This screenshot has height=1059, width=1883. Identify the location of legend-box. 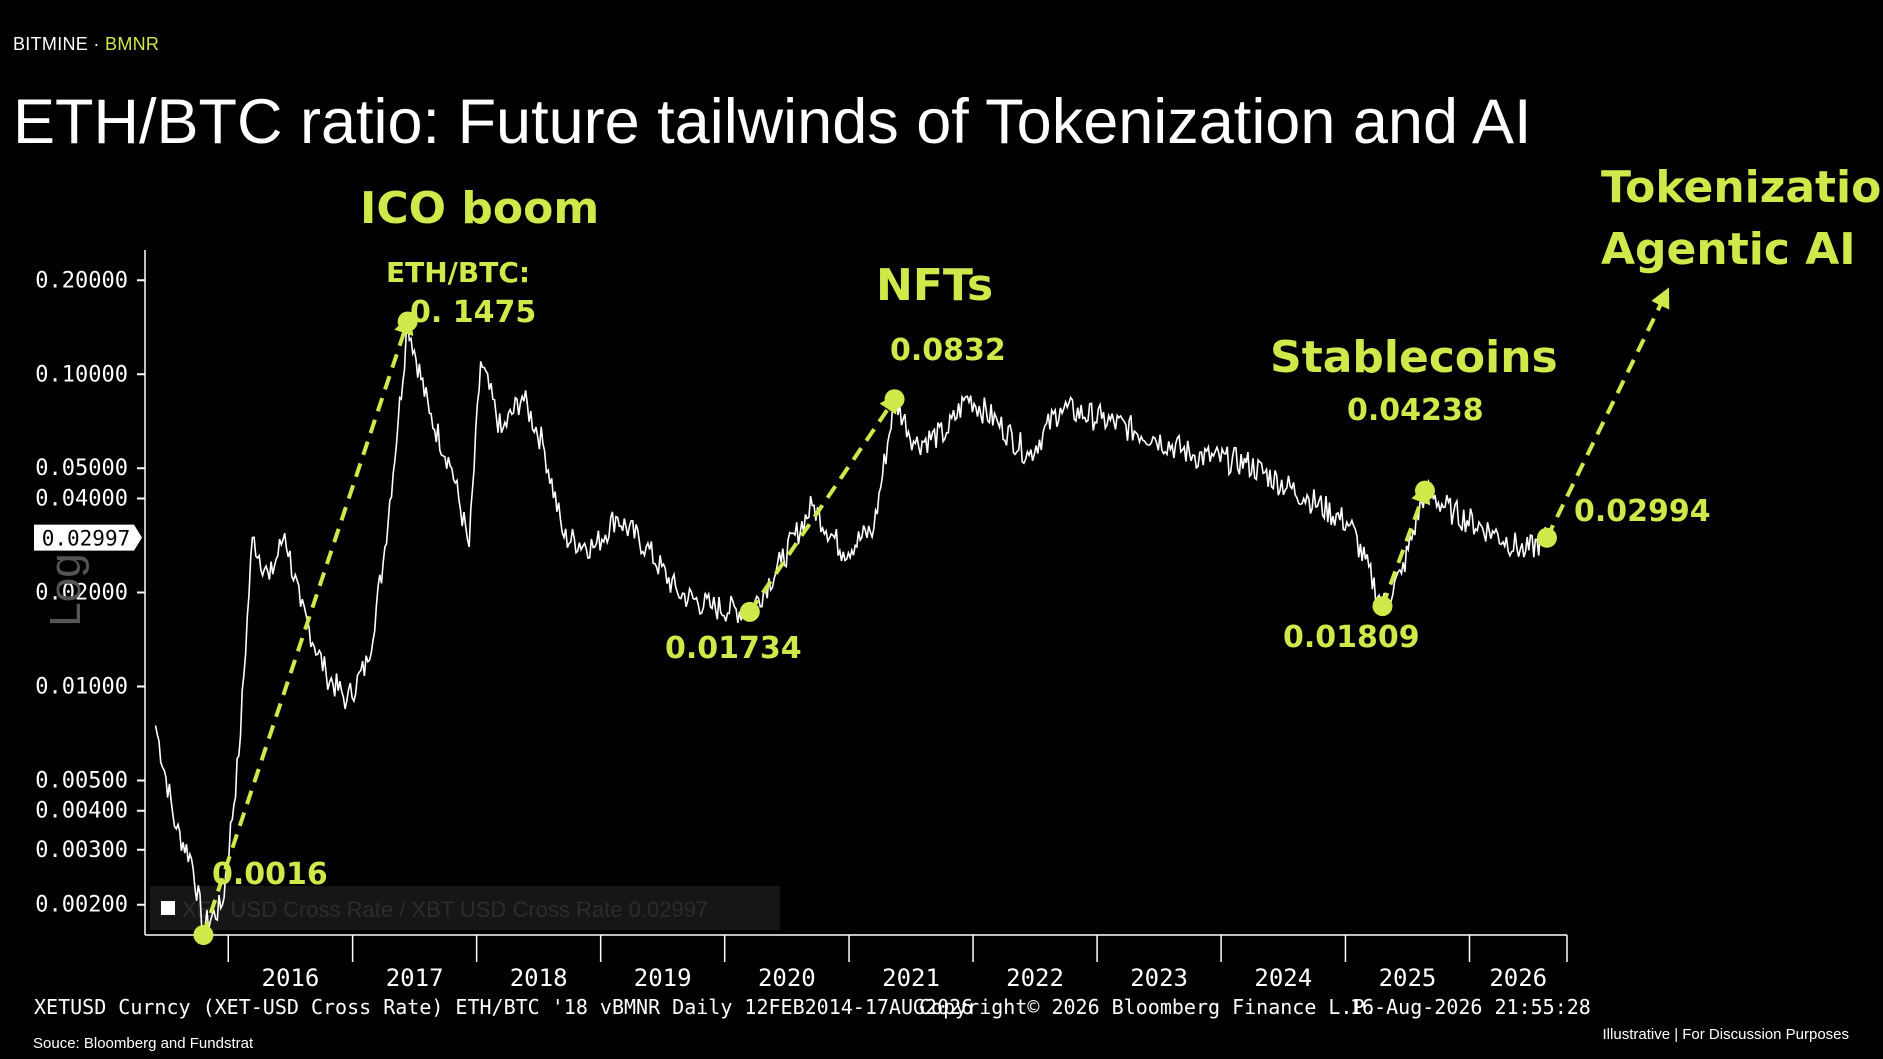
(465, 908).